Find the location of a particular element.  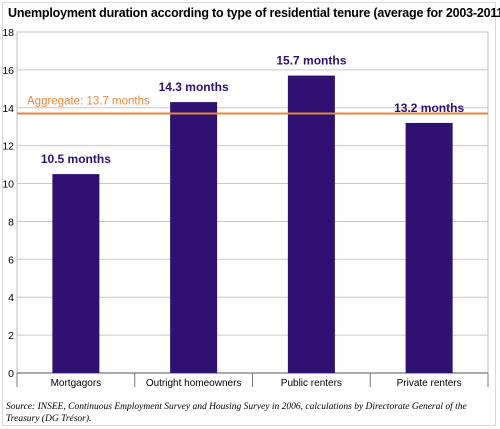

y-tick-label: 2 is located at coordinates (11, 336).